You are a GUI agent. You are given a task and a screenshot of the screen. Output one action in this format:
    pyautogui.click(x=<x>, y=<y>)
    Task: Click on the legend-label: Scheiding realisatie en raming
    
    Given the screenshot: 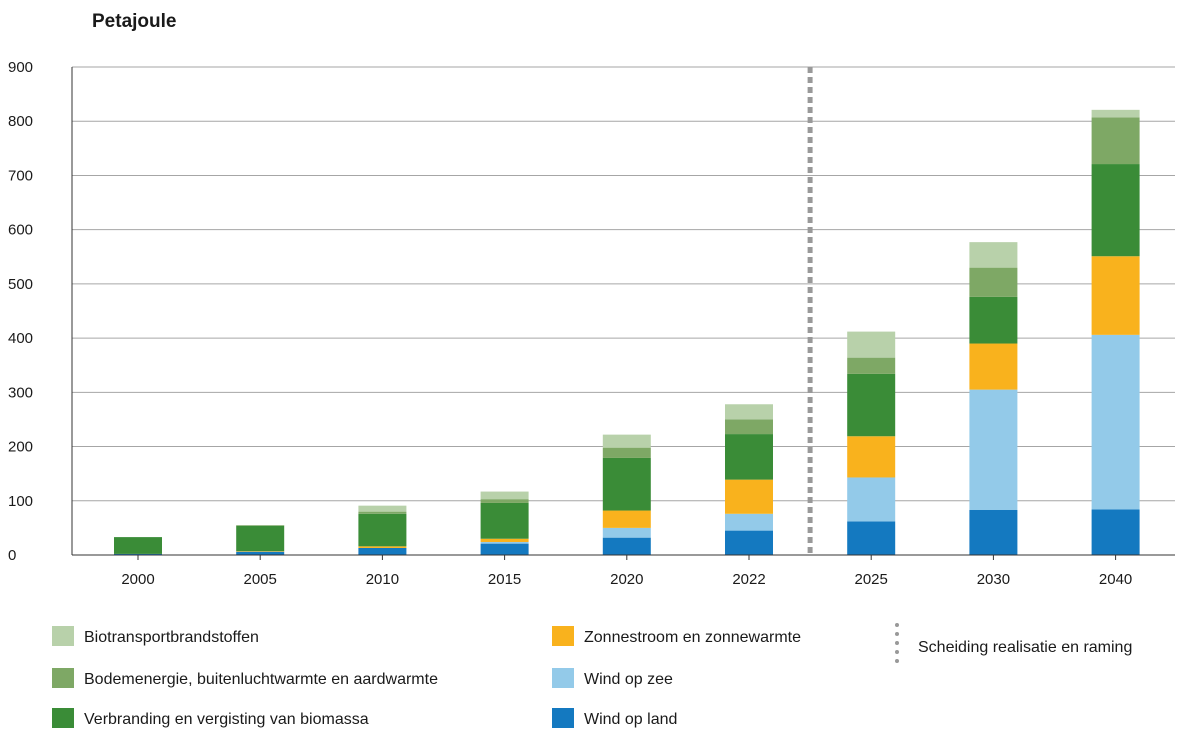 What is the action you would take?
    pyautogui.click(x=1025, y=647)
    